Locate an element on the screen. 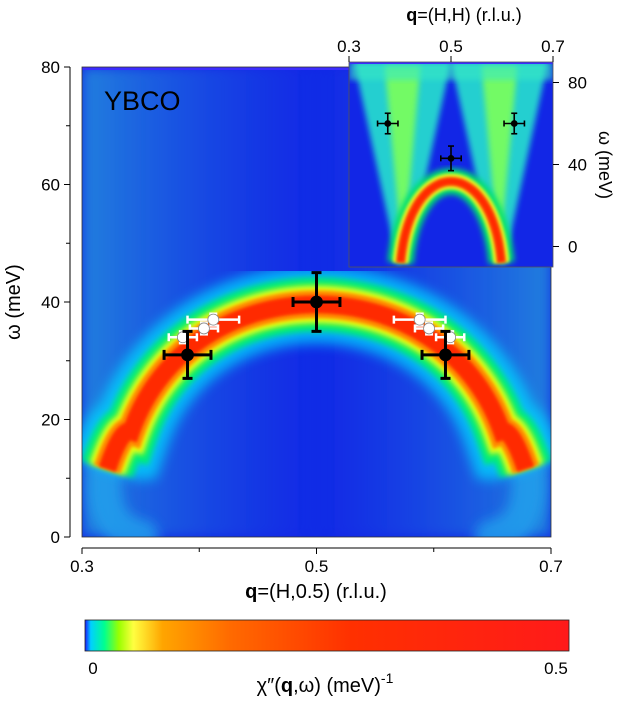 The width and height of the screenshot is (623, 701). inset-y-ticks: 0 40 80 is located at coordinates (570, 165).